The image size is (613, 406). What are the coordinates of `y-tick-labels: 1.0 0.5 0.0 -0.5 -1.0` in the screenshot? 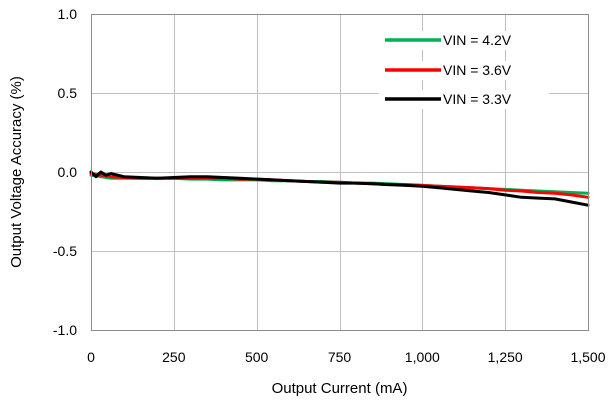 It's located at (65, 172).